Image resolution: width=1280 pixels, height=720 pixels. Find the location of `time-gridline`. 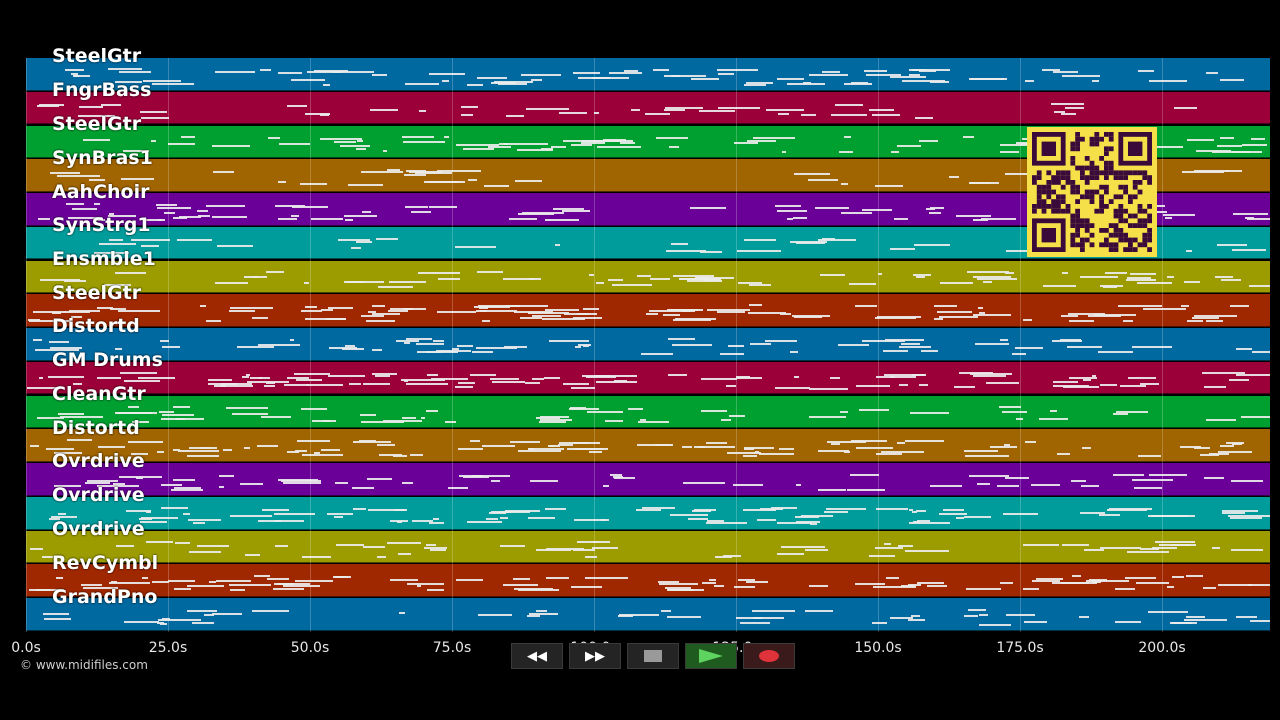

time-gridline is located at coordinates (26, 345).